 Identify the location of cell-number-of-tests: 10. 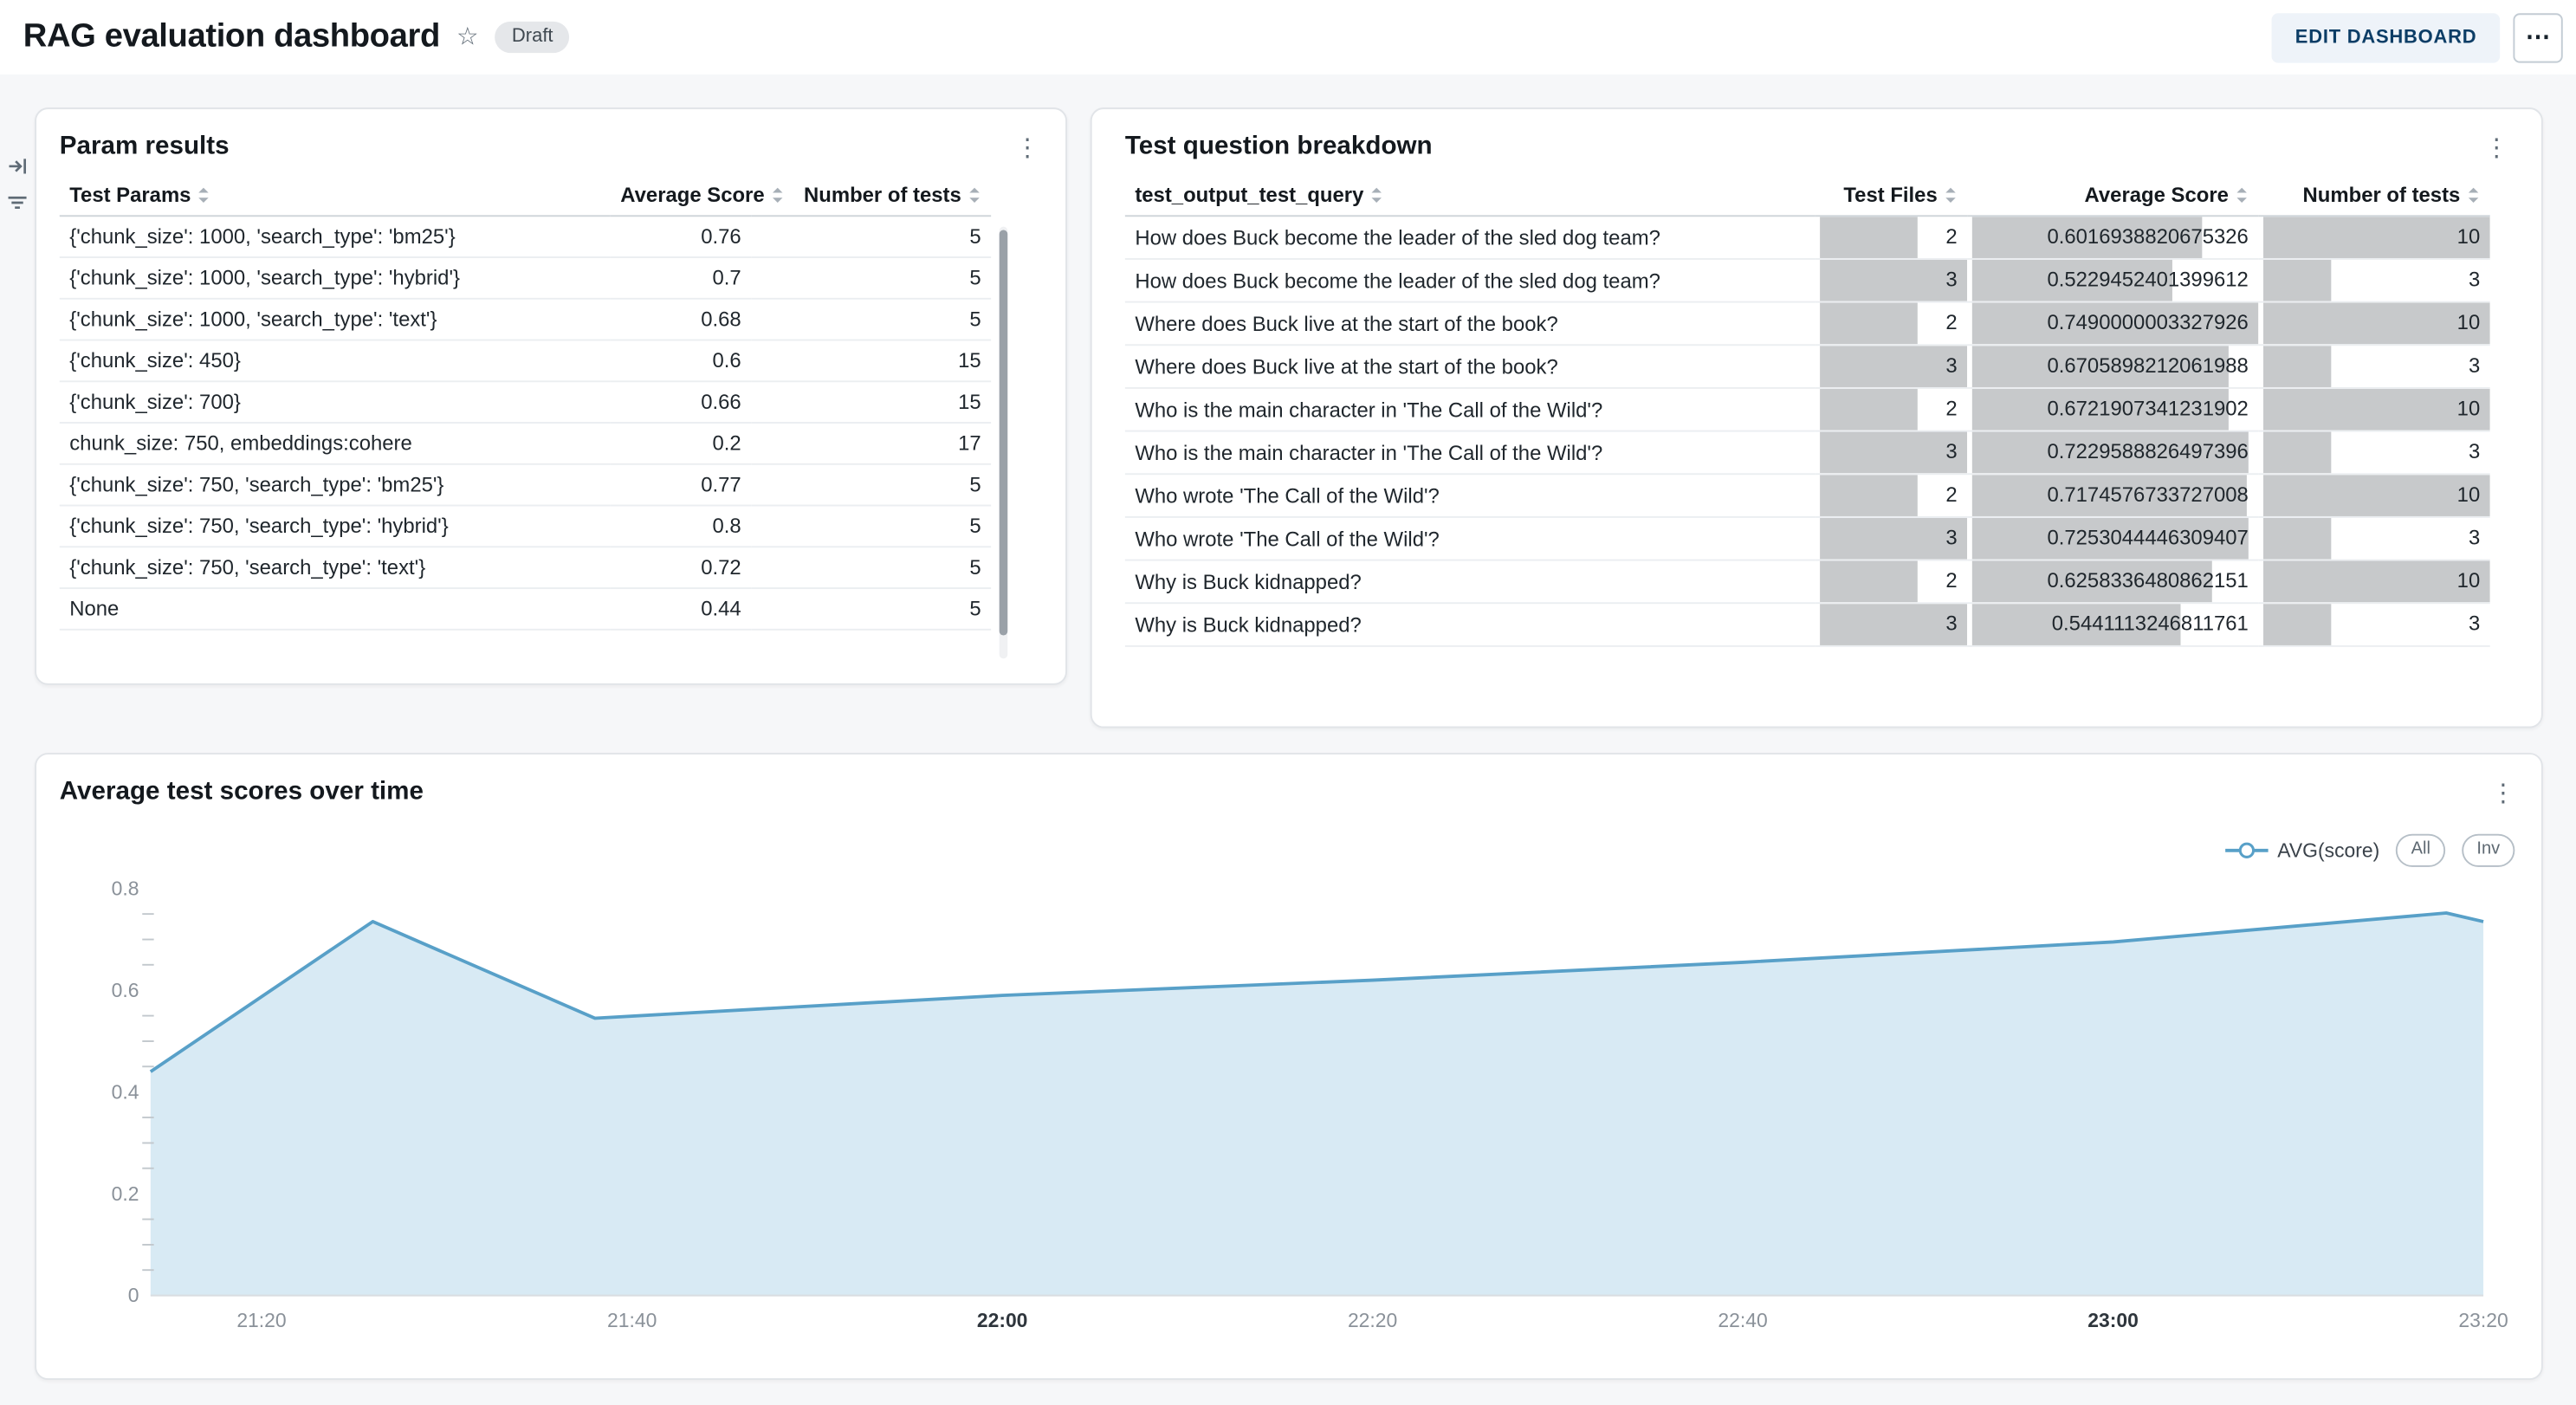
(2374, 582).